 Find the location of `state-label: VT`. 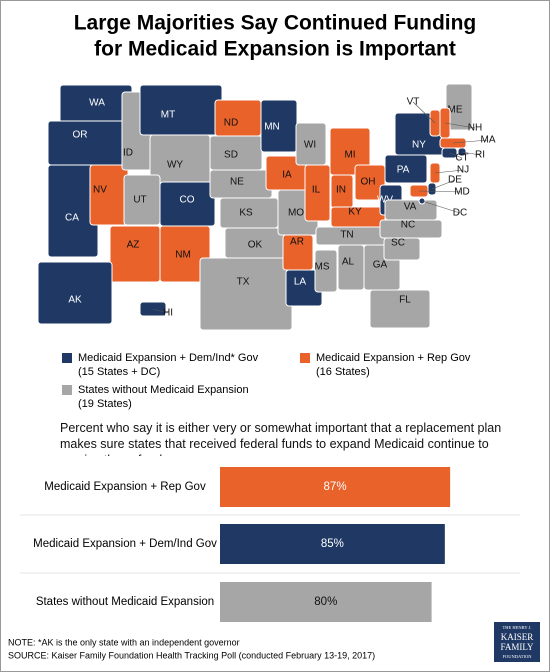

state-label: VT is located at coordinates (413, 102).